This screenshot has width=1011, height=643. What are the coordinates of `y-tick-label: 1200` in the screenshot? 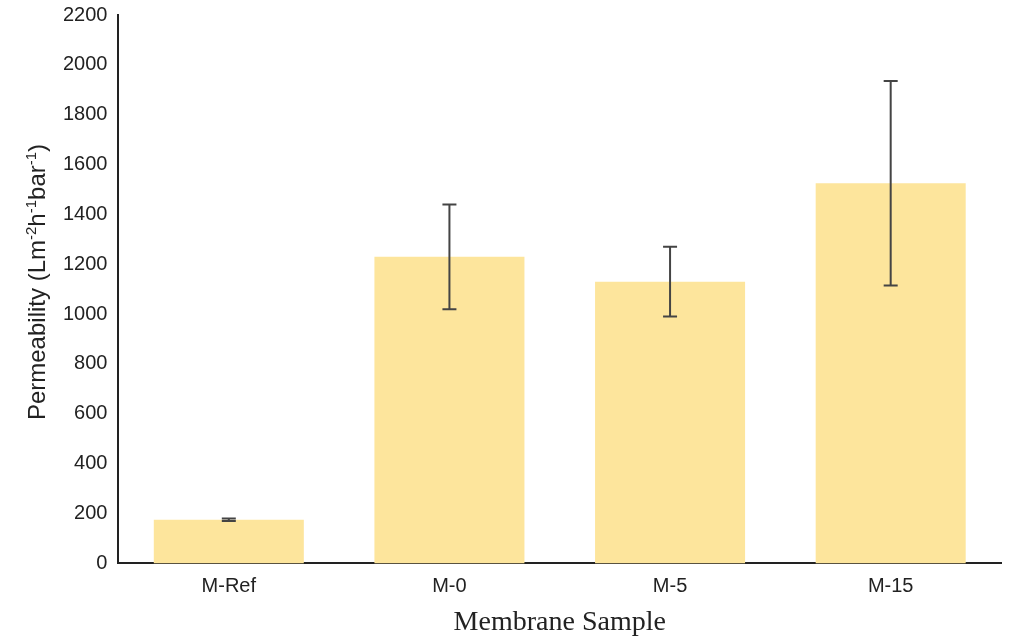 It's located at (85, 262).